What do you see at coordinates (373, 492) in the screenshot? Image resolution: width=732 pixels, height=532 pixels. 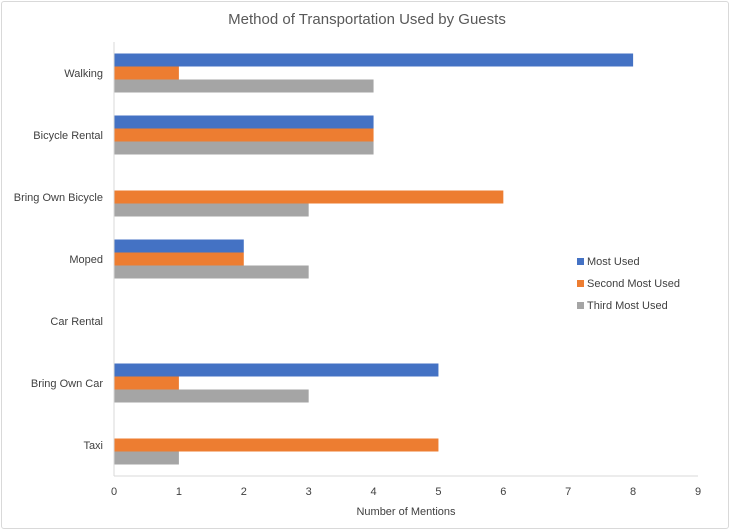 I see `x-tick-label: 4` at bounding box center [373, 492].